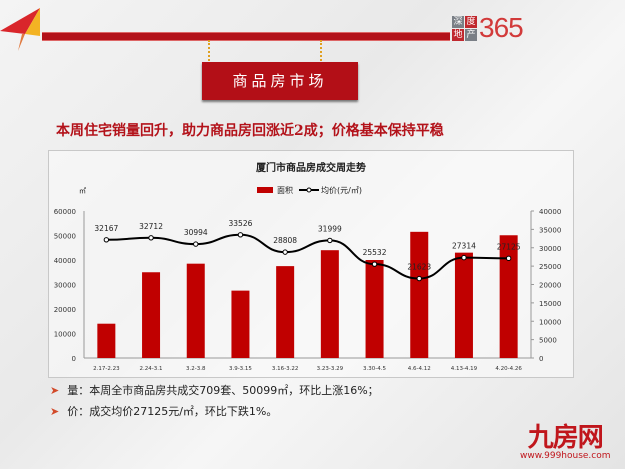 The image size is (625, 469). I want to click on logo-number: 365, so click(501, 27).